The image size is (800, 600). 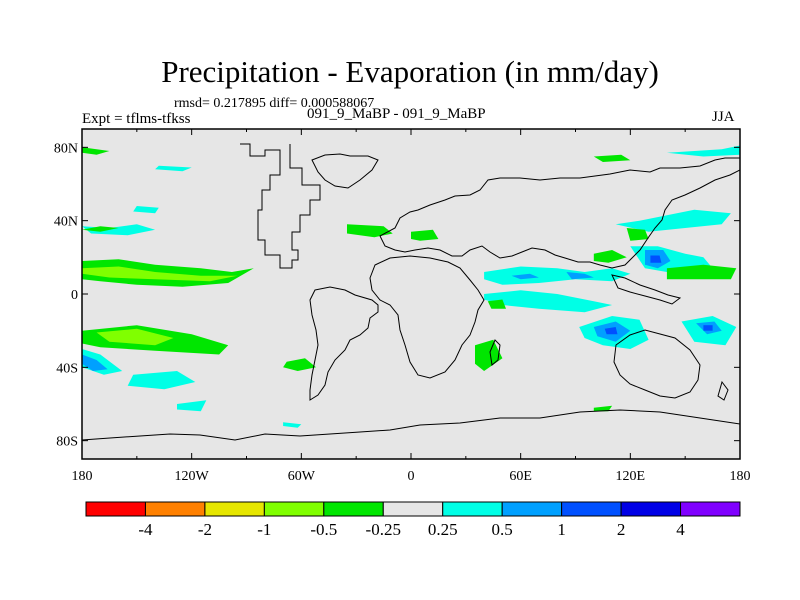 I want to click on colorbar: -4 -2 -1 -0.5 -0.25 0.25 0.5 1 2 4, so click(x=413, y=520).